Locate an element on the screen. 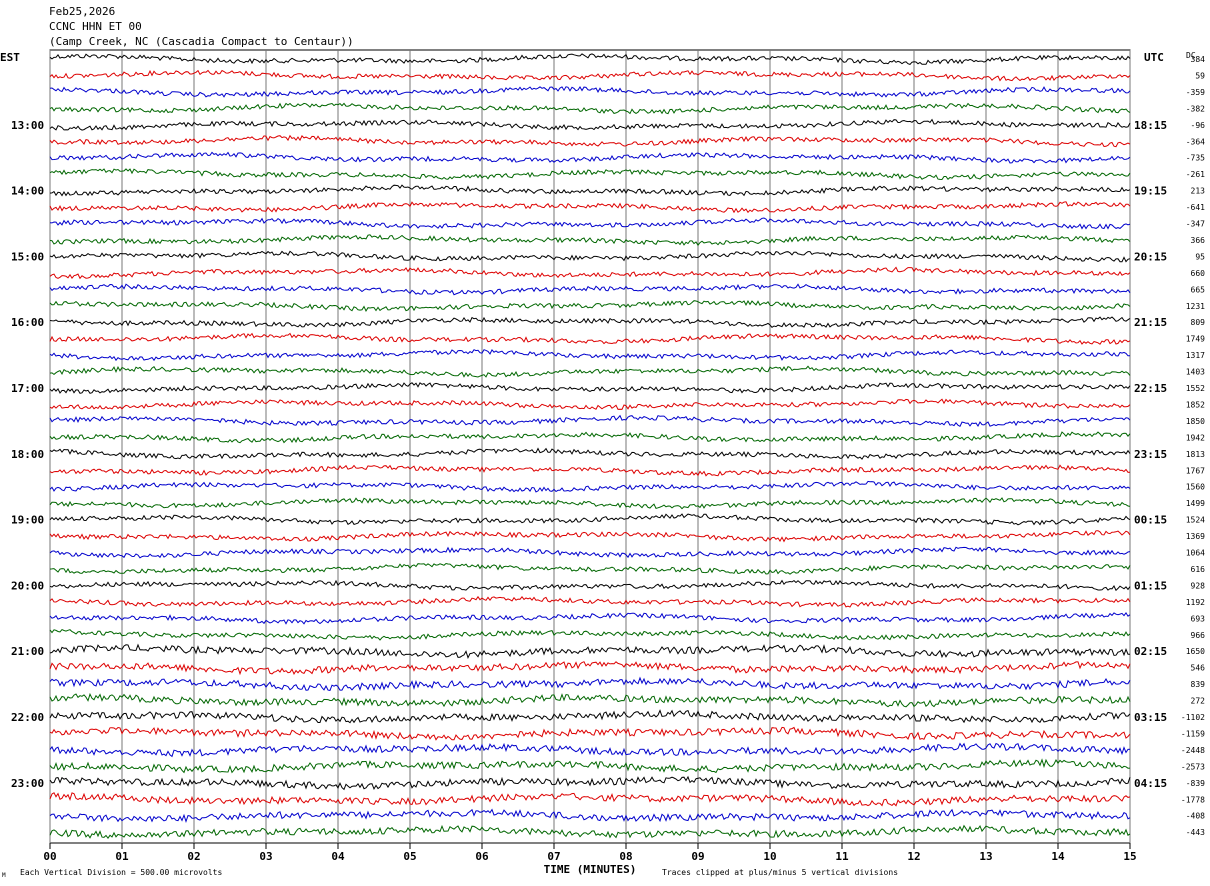 The height and width of the screenshot is (886, 1210). dc-offset-label: 1749 is located at coordinates (1195, 339).